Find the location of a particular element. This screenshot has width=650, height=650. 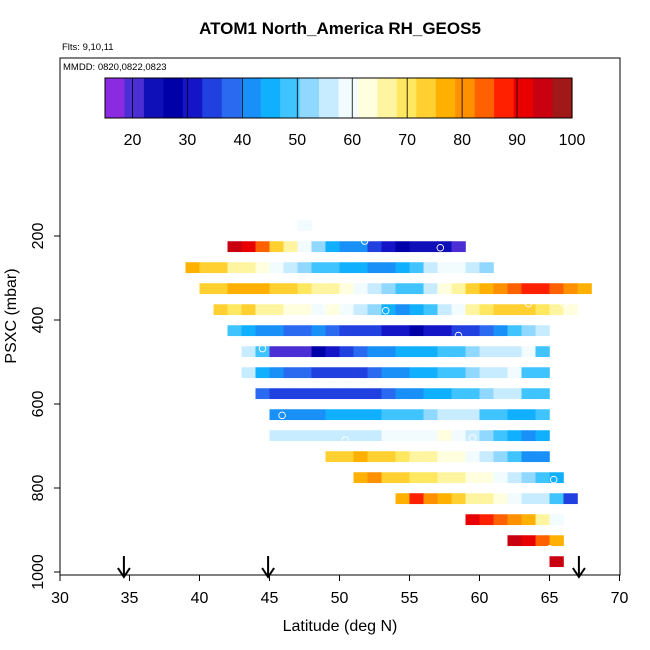

flight-arrows is located at coordinates (351, 567).